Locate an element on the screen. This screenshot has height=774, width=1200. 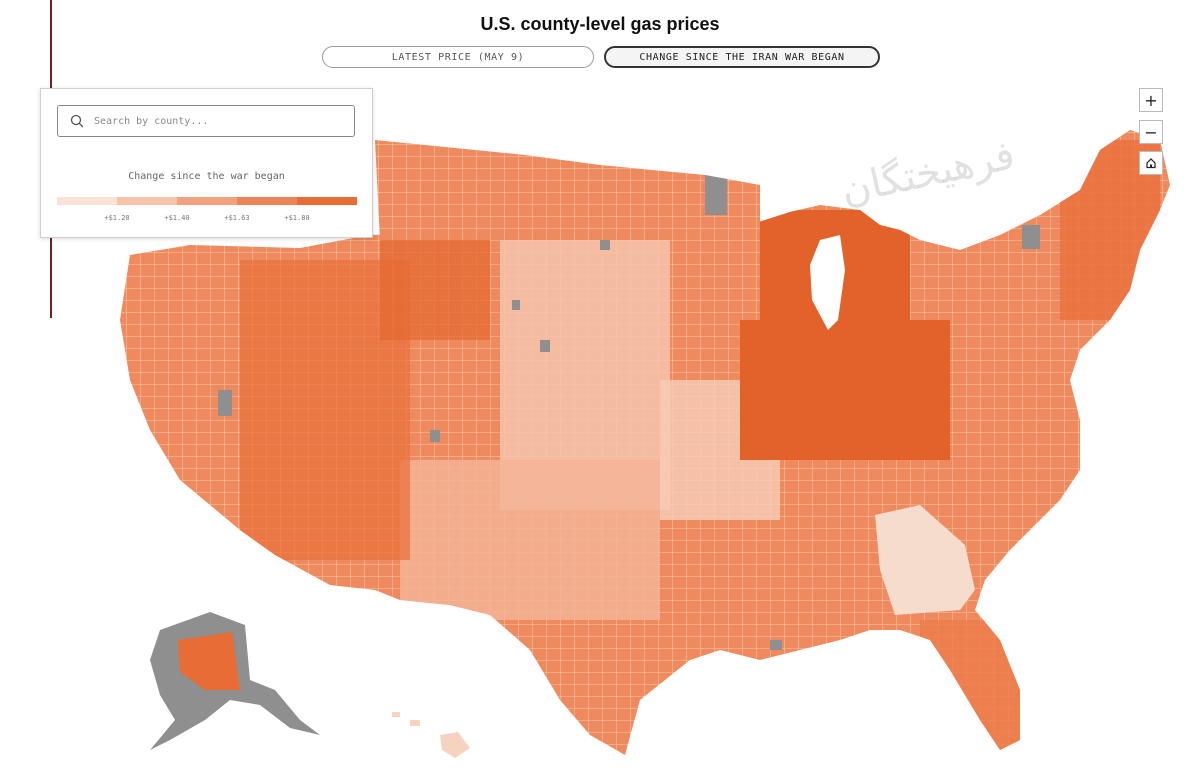
zoom-in-button: + is located at coordinates (1151, 100).